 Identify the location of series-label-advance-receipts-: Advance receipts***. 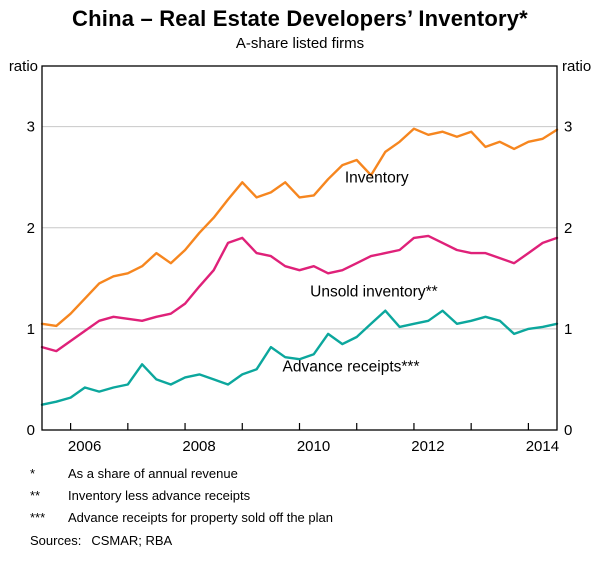
(351, 366).